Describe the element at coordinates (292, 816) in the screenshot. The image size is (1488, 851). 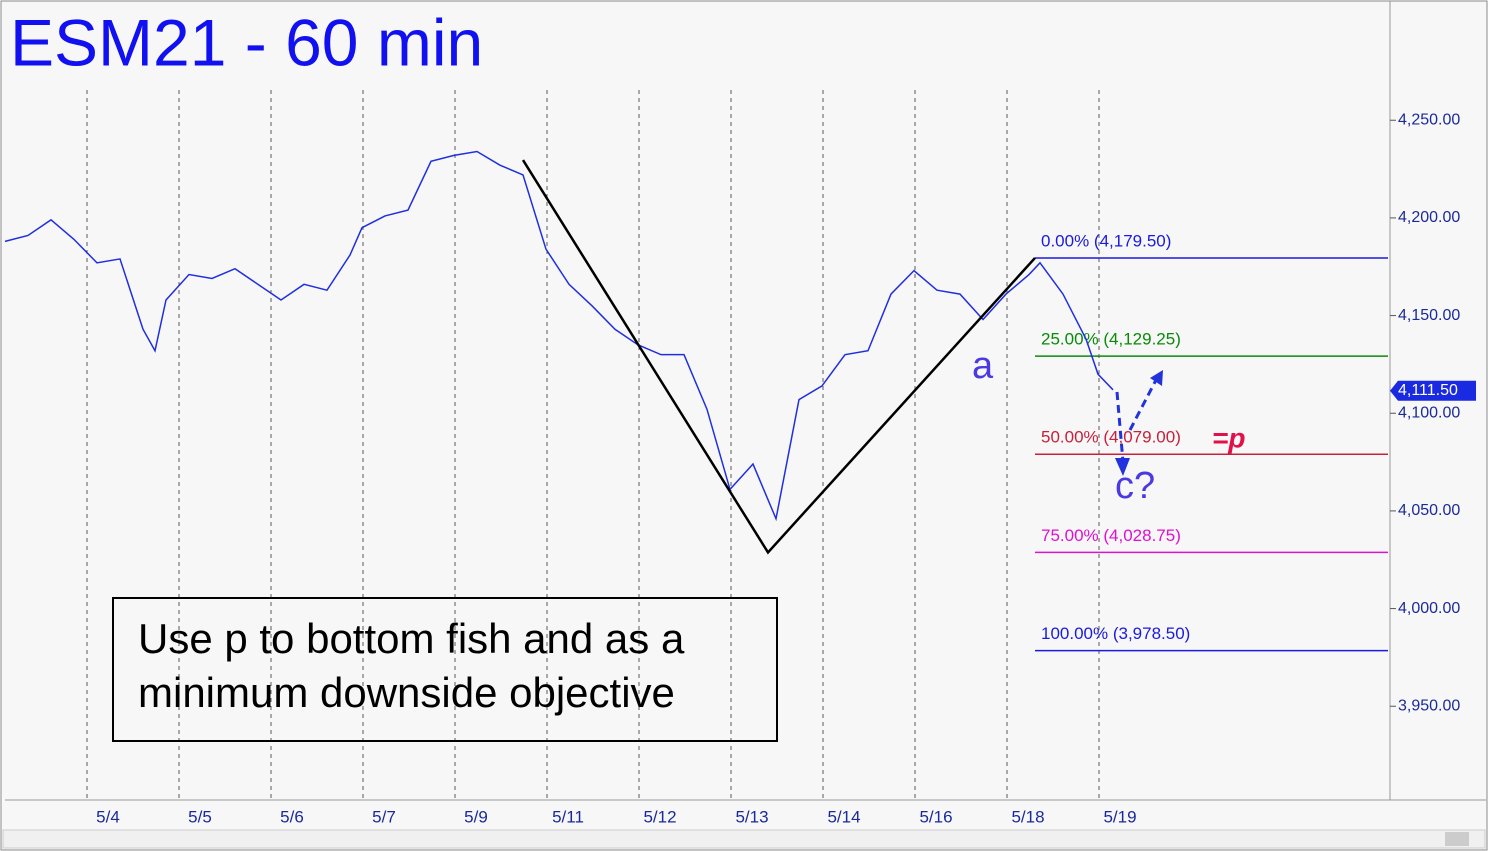
I see `x-tick-label: 5/6` at that location.